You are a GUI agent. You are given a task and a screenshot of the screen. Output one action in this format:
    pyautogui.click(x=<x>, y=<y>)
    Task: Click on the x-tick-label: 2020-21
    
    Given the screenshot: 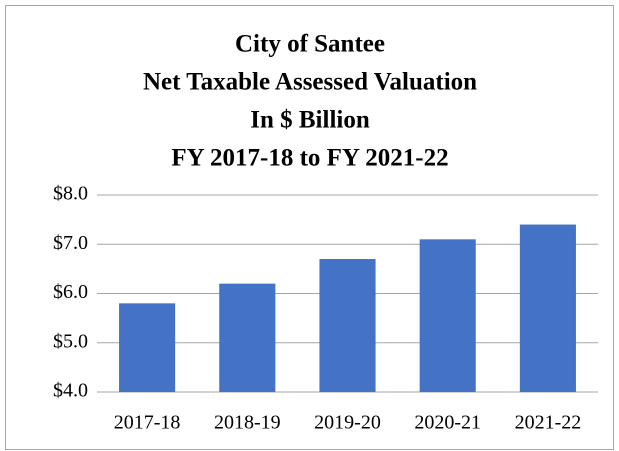 What is the action you would take?
    pyautogui.click(x=447, y=423)
    